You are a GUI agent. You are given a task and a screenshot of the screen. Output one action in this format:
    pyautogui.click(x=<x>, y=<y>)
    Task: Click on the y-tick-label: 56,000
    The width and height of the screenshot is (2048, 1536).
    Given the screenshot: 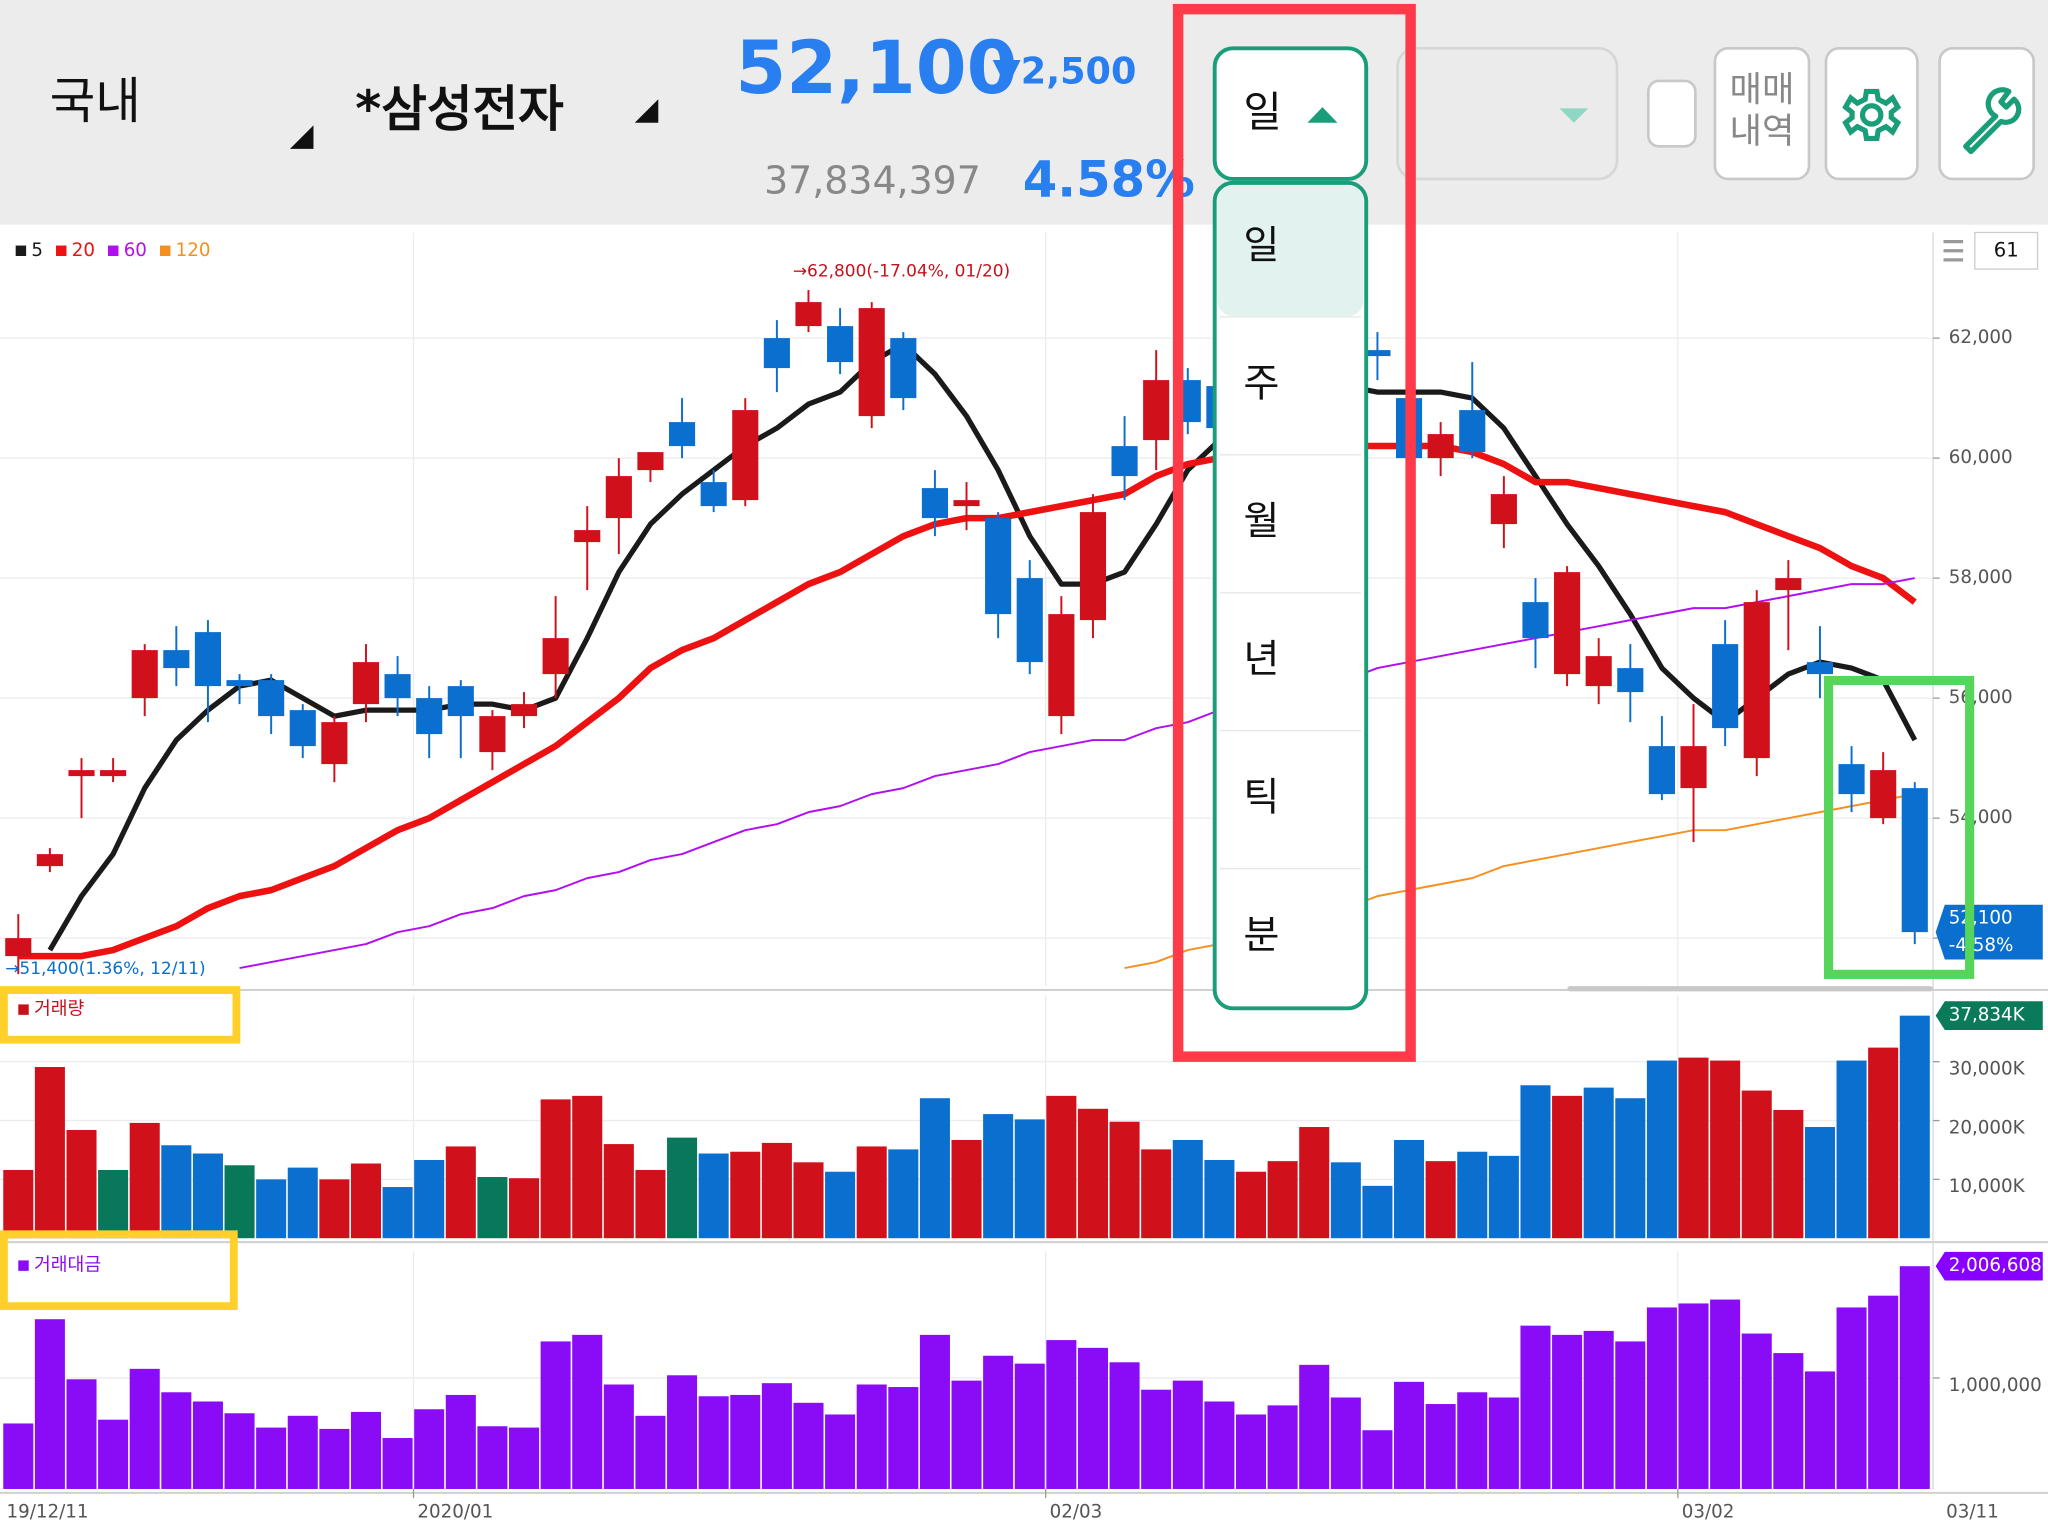 What is the action you would take?
    pyautogui.click(x=1981, y=697)
    